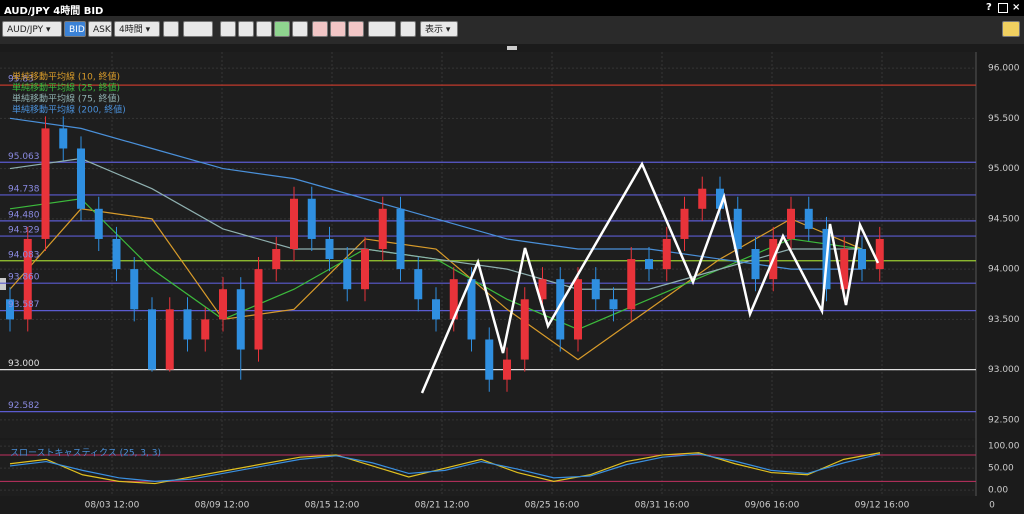 This screenshot has height=514, width=1024. Describe the element at coordinates (21, 80) in the screenshot. I see `level-label: 95.83` at that location.